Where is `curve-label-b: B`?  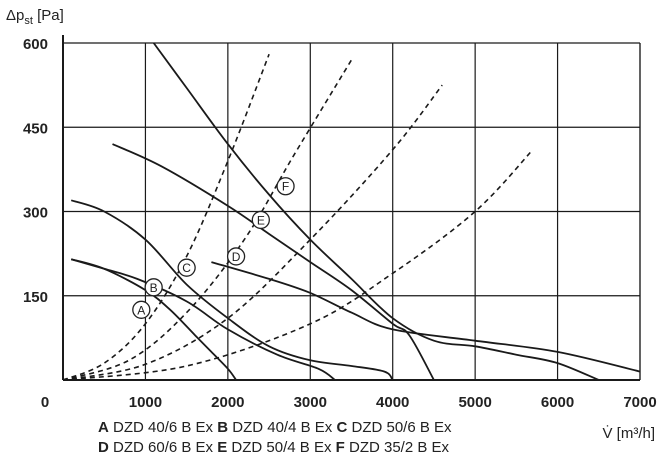
curve-label-b: B is located at coordinates (154, 288).